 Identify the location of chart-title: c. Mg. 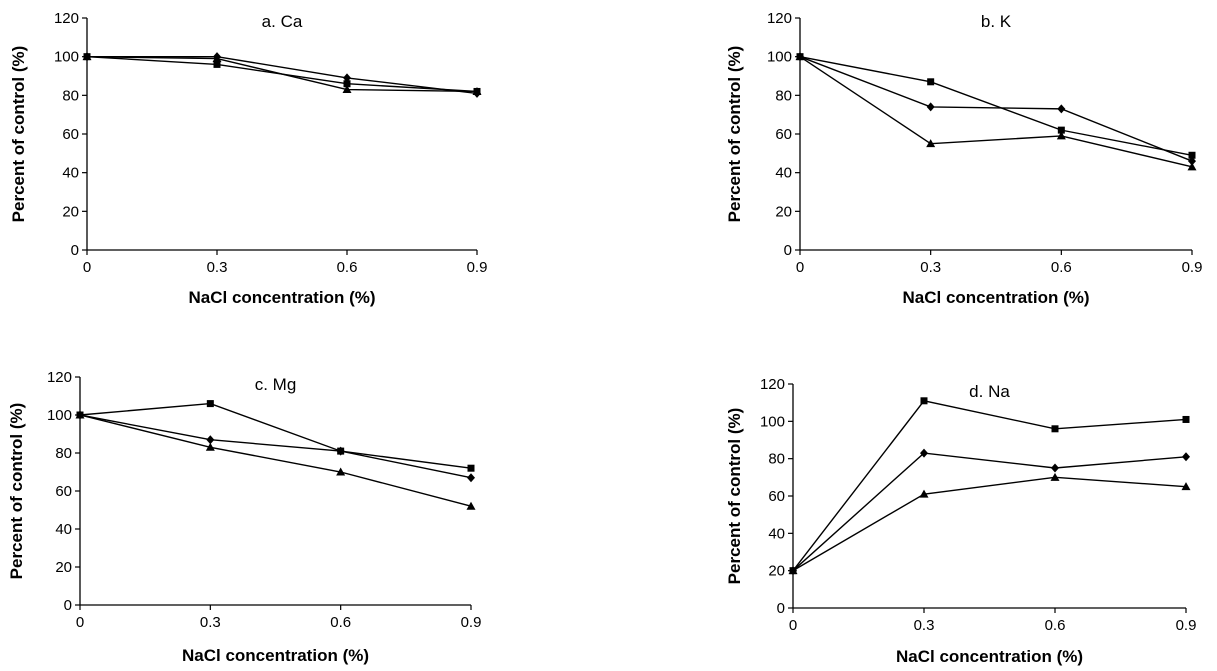
(276, 384).